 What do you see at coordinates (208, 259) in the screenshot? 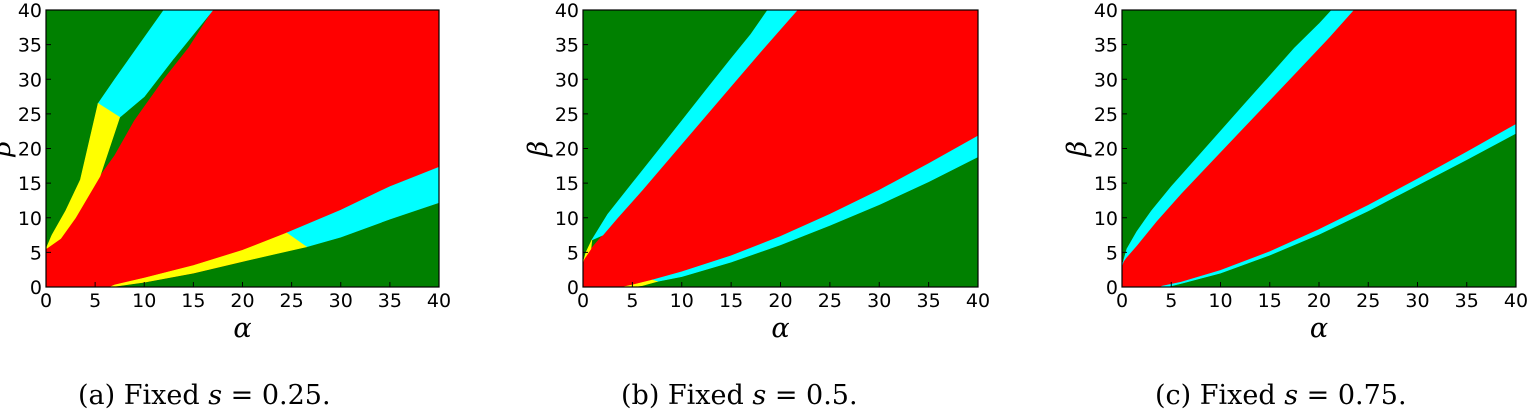
I see `region-lower-yellow` at bounding box center [208, 259].